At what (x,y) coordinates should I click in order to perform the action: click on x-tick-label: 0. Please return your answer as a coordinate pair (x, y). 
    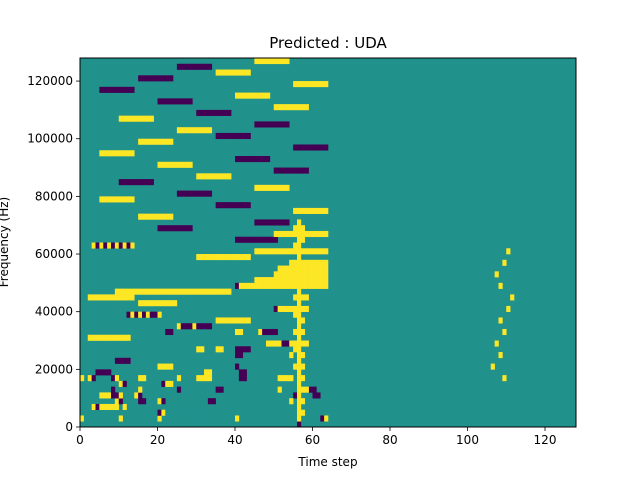
    Looking at the image, I should click on (80, 440).